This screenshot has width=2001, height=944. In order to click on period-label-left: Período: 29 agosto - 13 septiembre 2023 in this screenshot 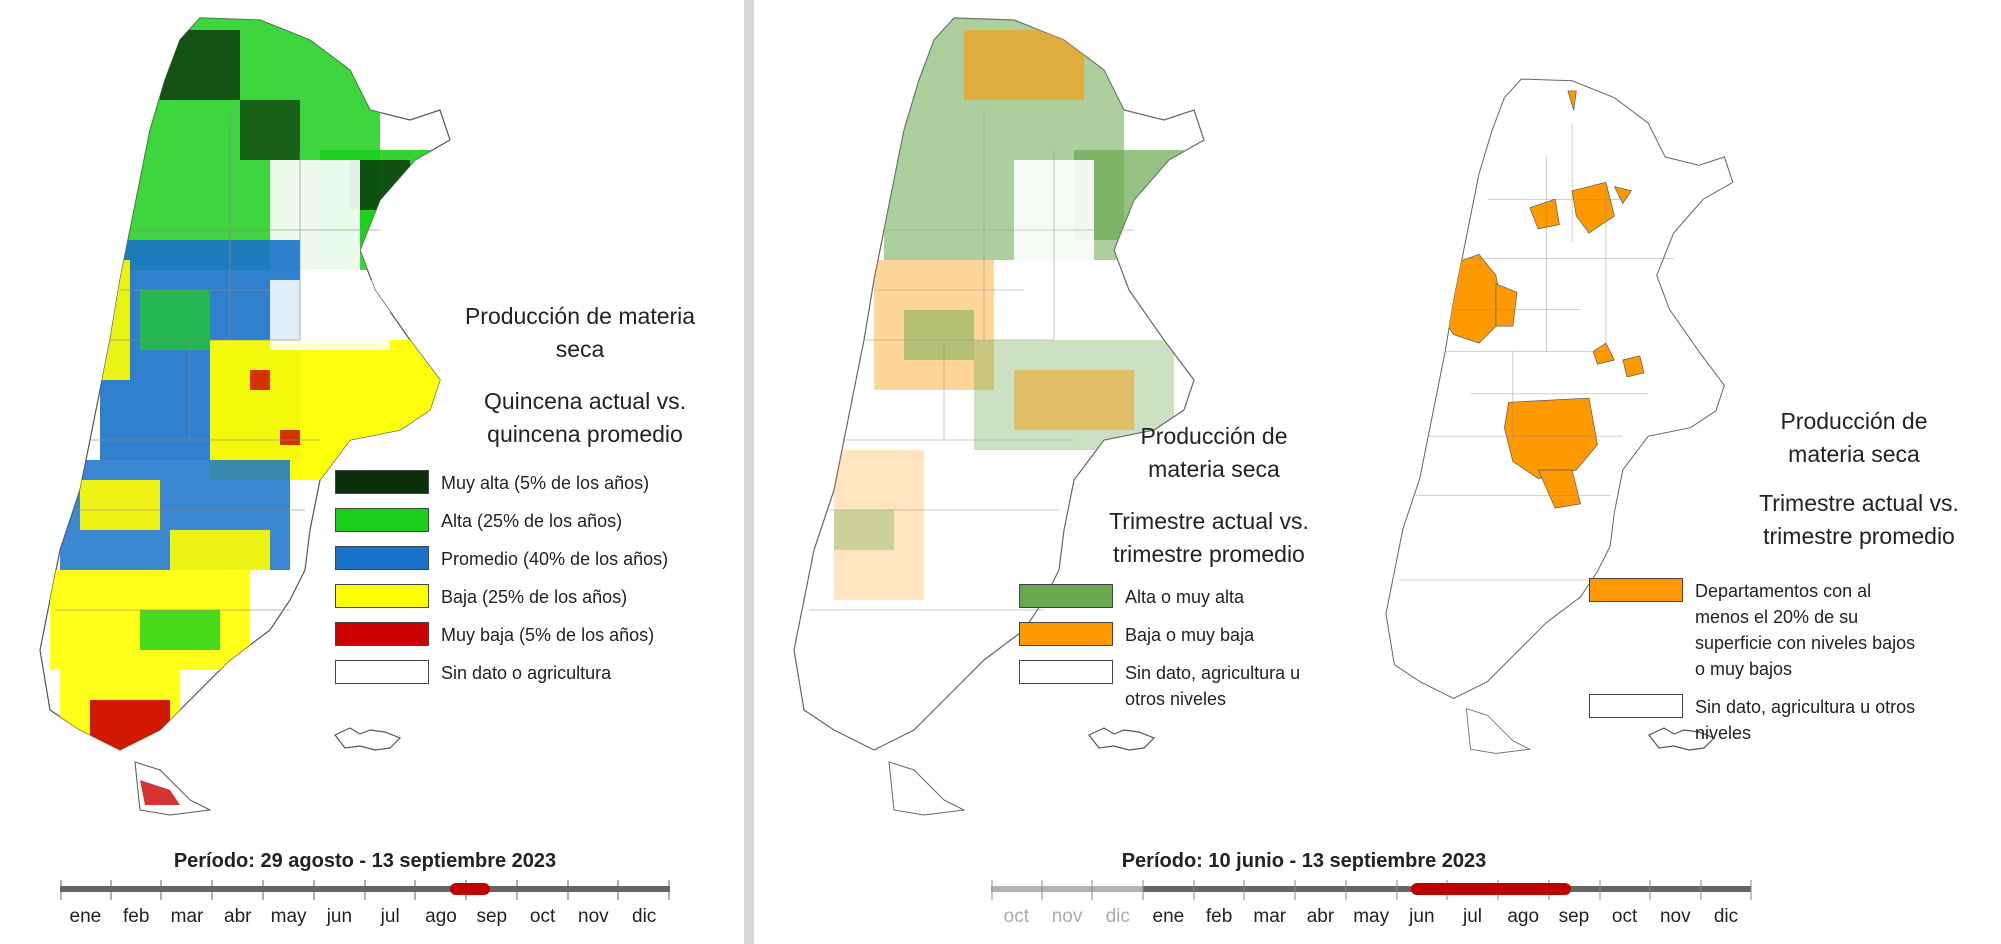, I will do `click(365, 861)`.